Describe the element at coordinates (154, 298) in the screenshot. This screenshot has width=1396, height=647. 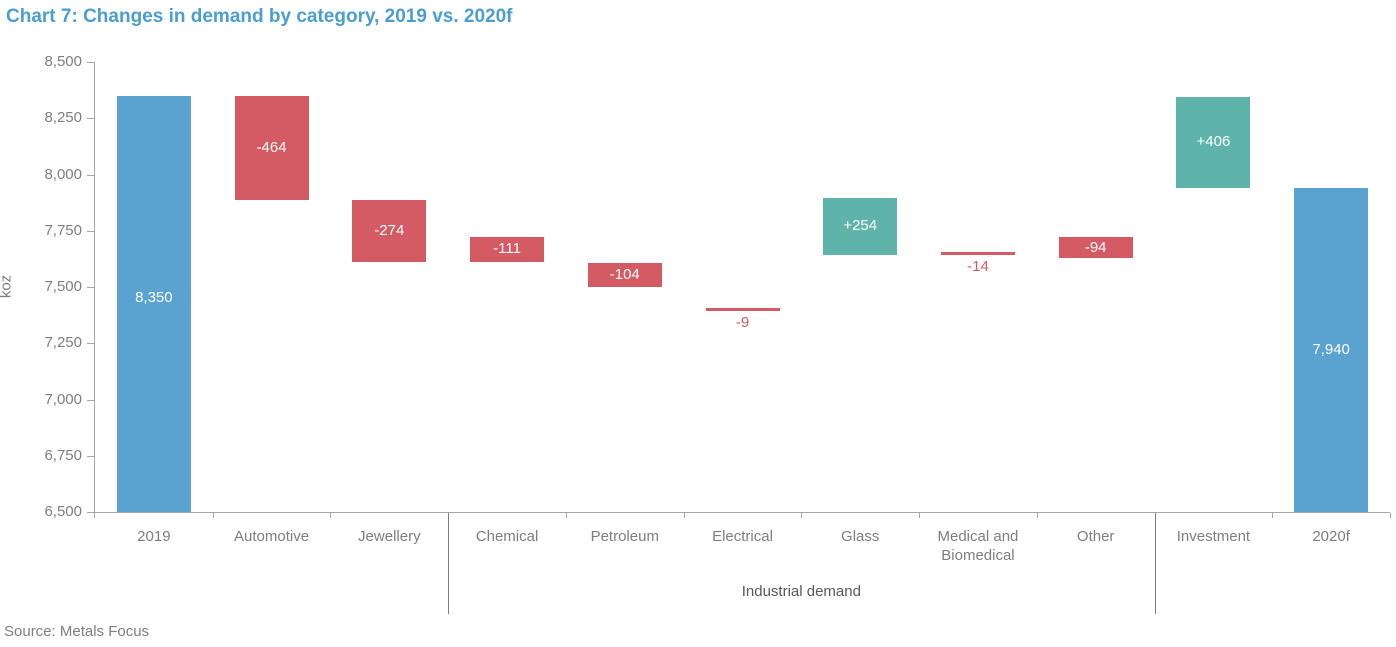
I see `bar-value-label: 8,350` at that location.